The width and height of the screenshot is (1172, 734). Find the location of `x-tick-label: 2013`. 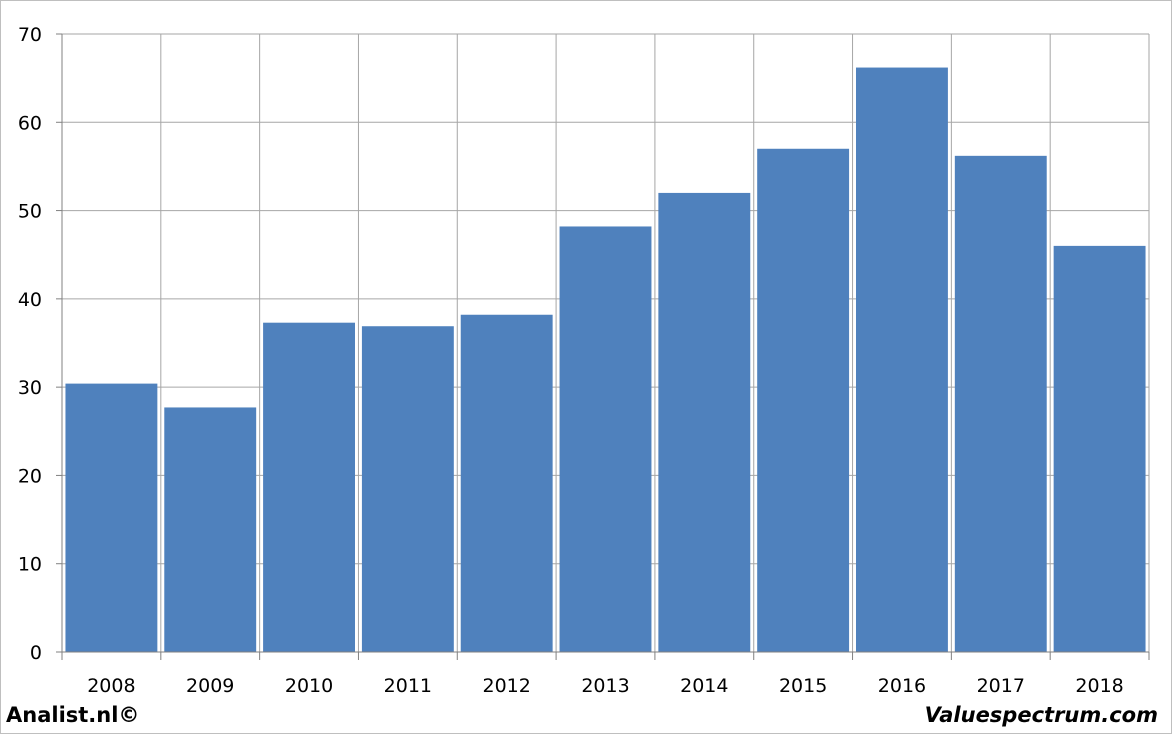

x-tick-label: 2013 is located at coordinates (605, 686).